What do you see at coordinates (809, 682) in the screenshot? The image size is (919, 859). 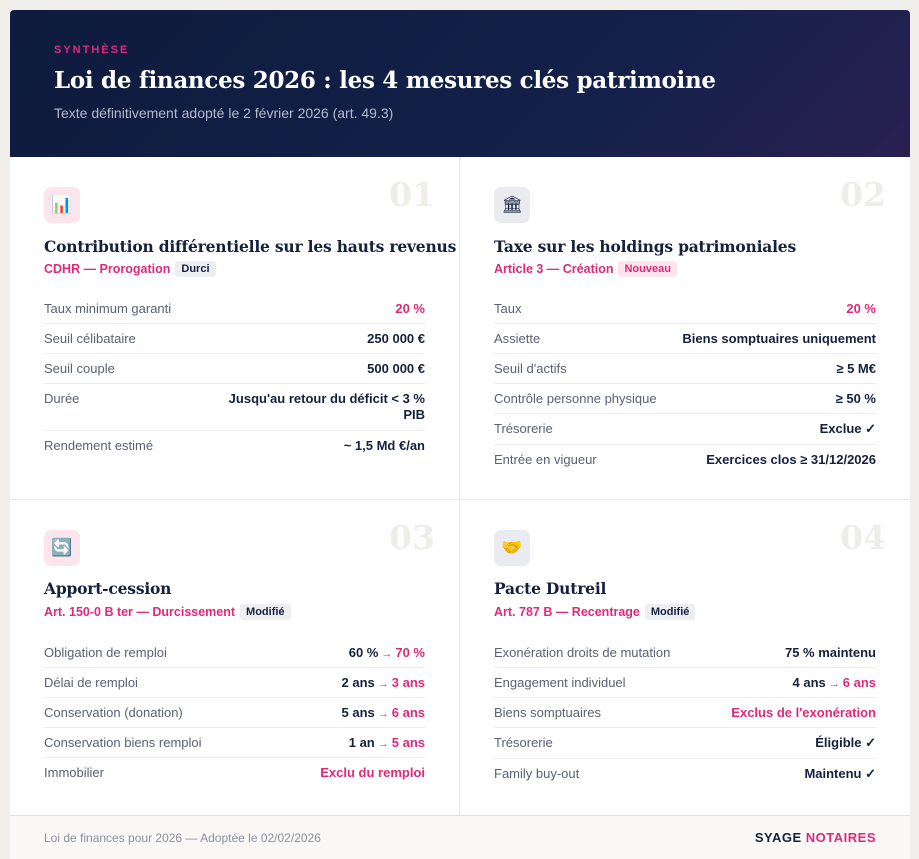 I see `value-from: 4 ans` at bounding box center [809, 682].